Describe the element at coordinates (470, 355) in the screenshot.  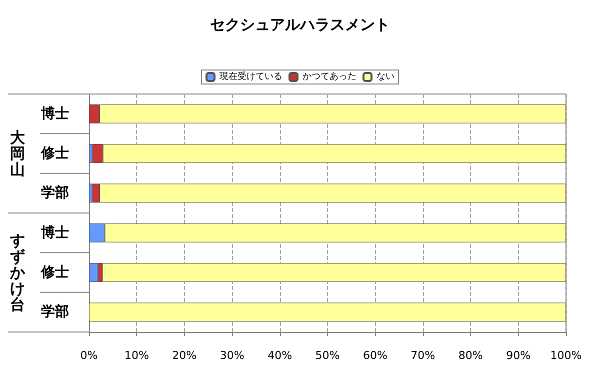
I see `x-tick-label: 80%` at that location.